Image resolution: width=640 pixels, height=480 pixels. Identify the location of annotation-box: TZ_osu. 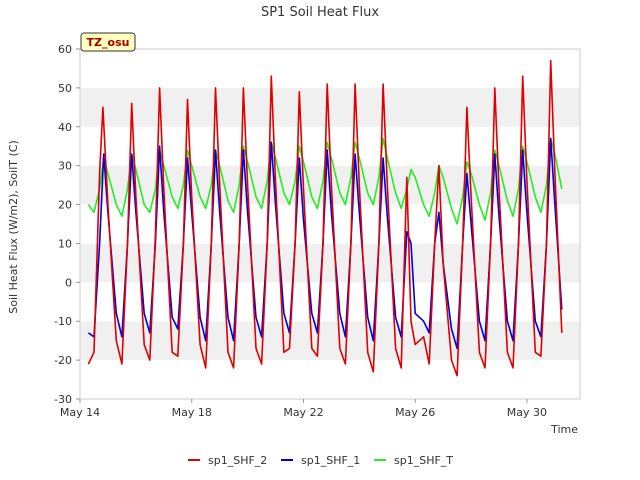
(108, 42).